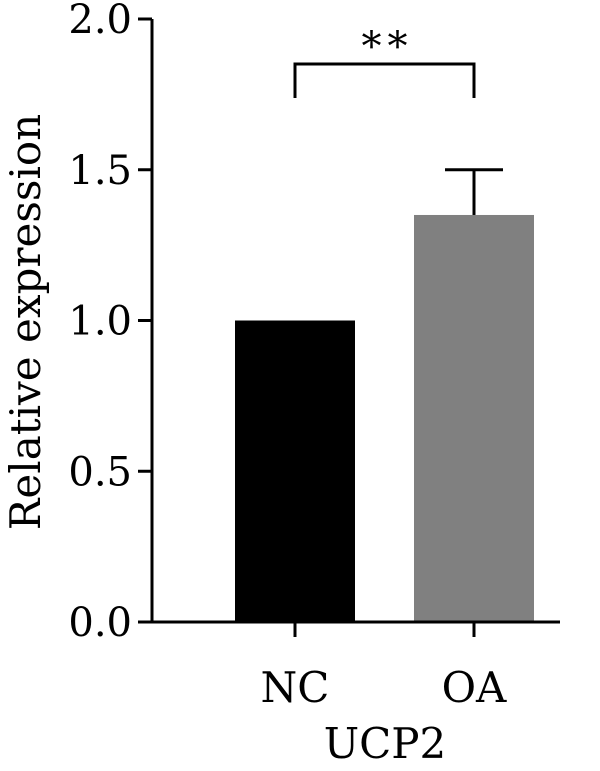 Image resolution: width=600 pixels, height=771 pixels. I want to click on y-tick-label: 2.0, so click(100, 21).